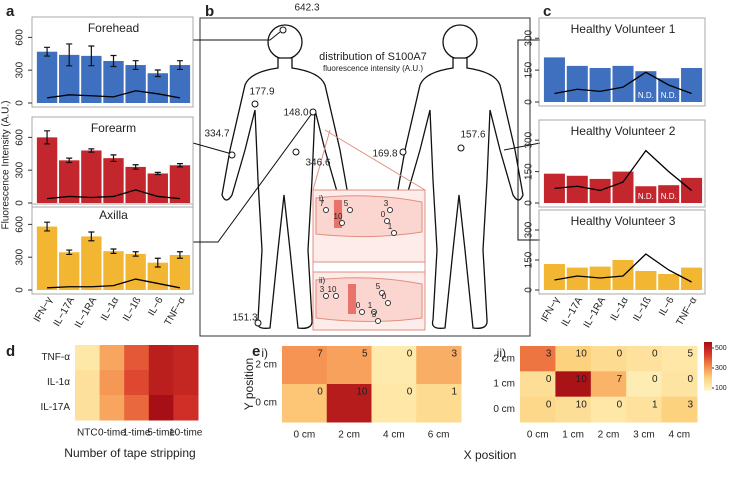 The width and height of the screenshot is (737, 477). I want to click on y-tick-label: 150, so click(529, 69).